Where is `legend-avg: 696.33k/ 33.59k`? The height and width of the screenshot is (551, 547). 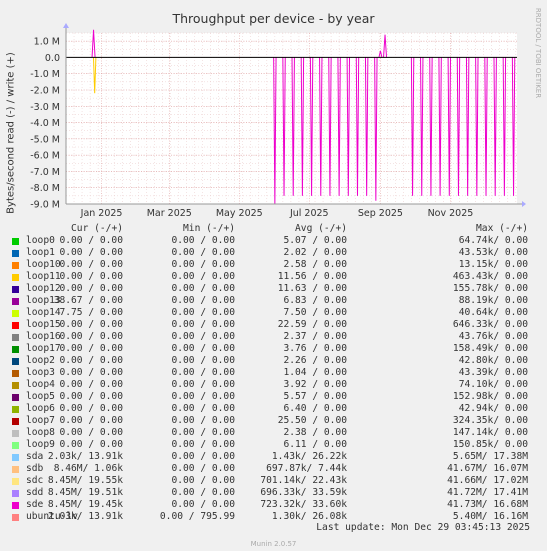 legend-avg: 696.33k/ 33.59k is located at coordinates (303, 492).